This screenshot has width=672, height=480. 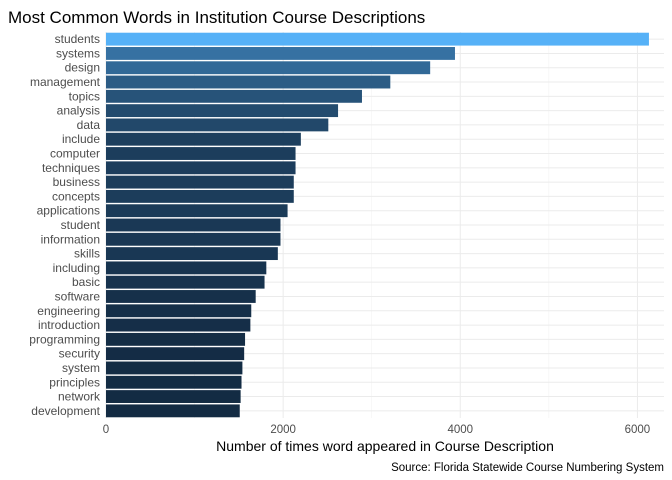 What do you see at coordinates (193, 239) in the screenshot?
I see `bar-information` at bounding box center [193, 239].